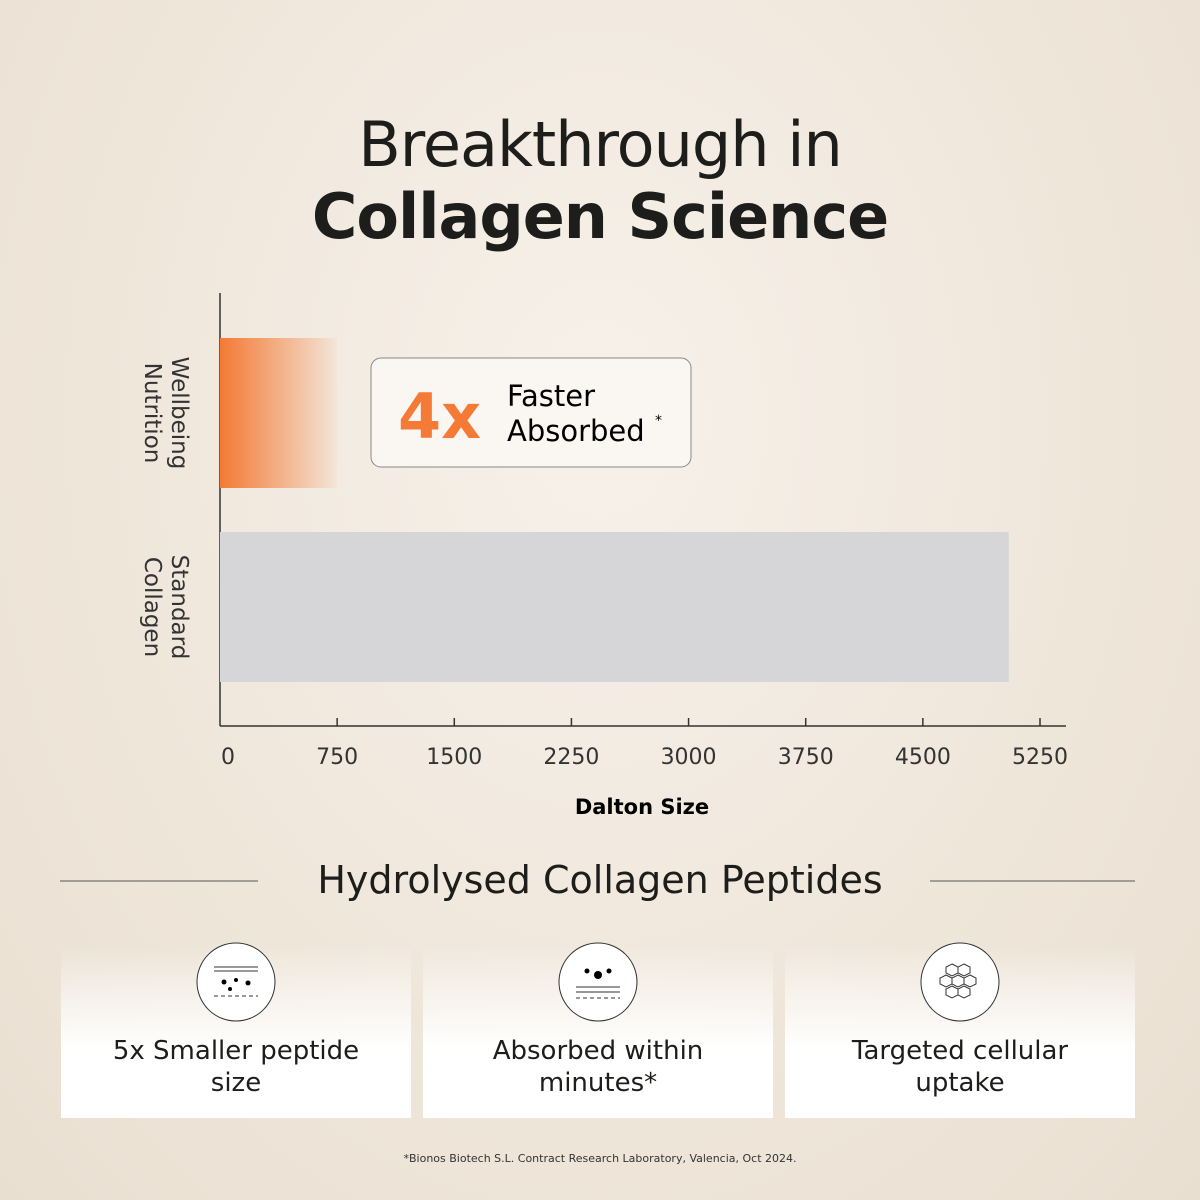  I want to click on x-tick-label: 750, so click(337, 757).